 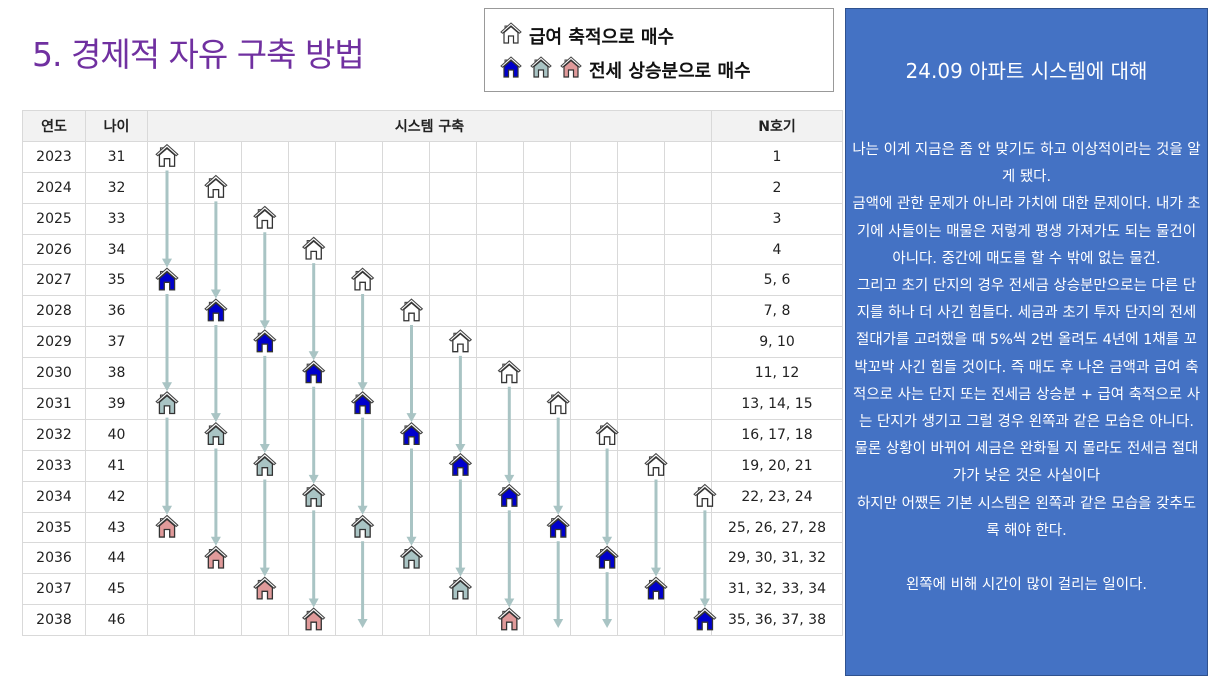 What do you see at coordinates (198, 54) in the screenshot?
I see `page-title: 5. 경제적 자유 구축 방법` at bounding box center [198, 54].